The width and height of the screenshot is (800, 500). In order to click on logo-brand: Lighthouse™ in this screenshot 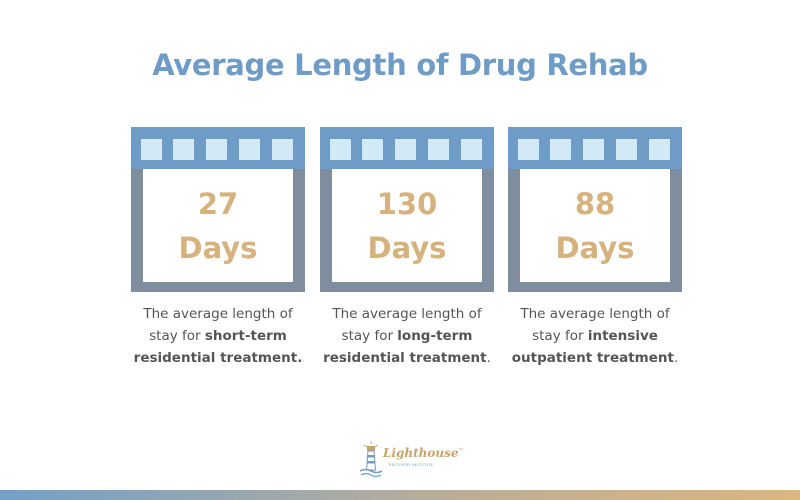, I will do `click(423, 453)`.